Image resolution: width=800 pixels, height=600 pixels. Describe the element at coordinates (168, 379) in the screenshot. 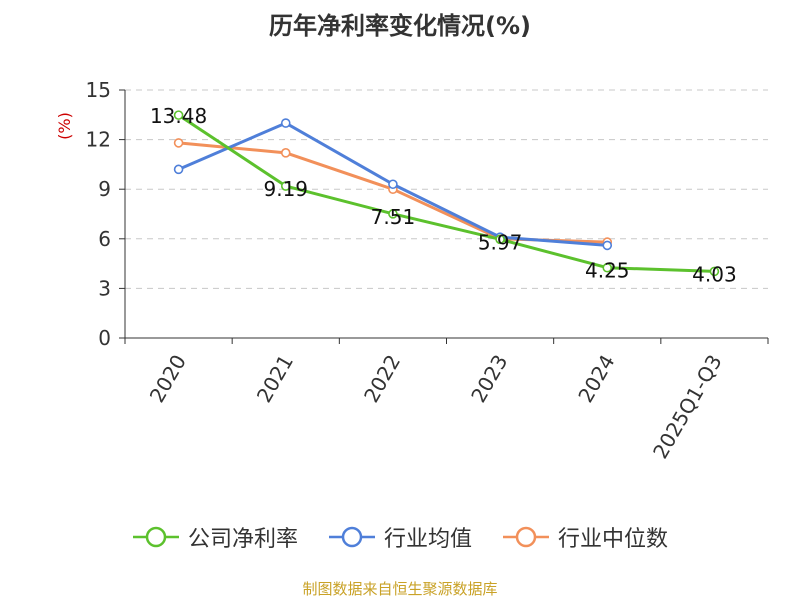

I see `x-tick-label: 2020` at that location.